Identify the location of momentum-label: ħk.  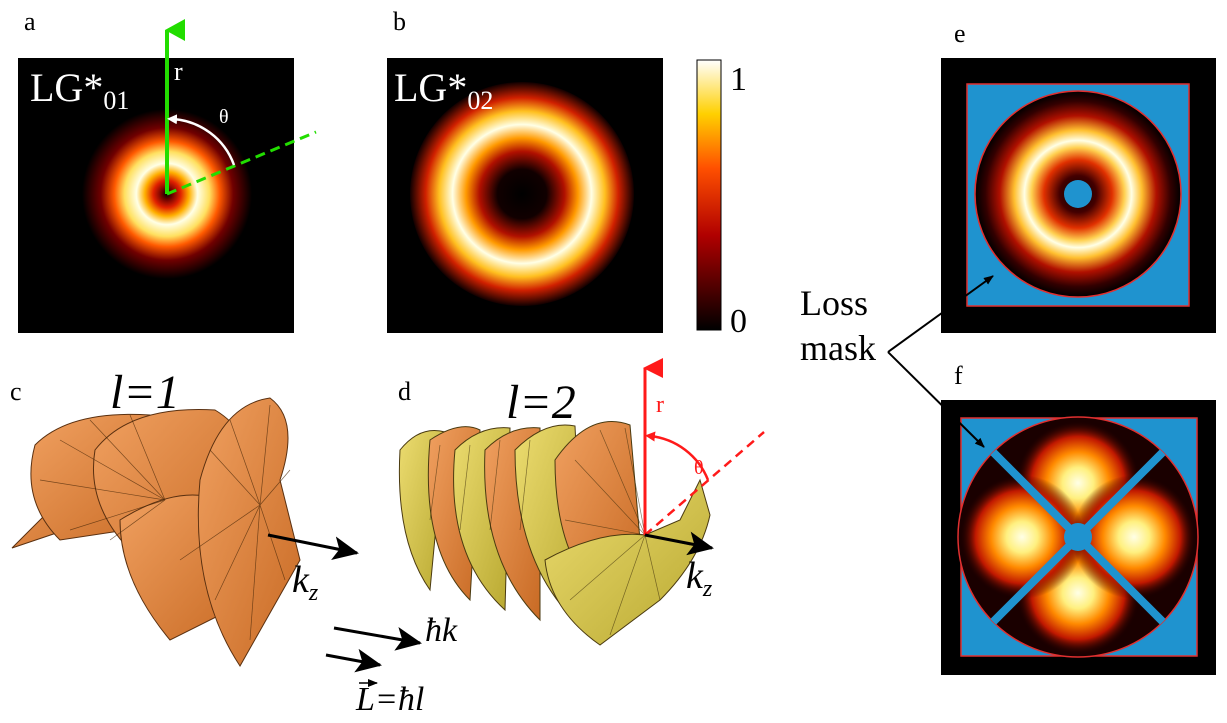
(441, 630).